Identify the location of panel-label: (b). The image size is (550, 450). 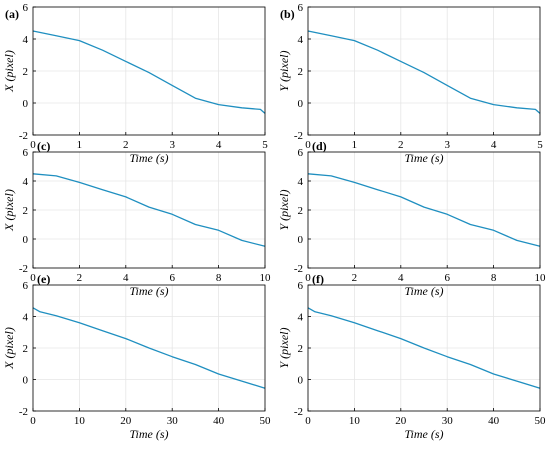
(287, 14).